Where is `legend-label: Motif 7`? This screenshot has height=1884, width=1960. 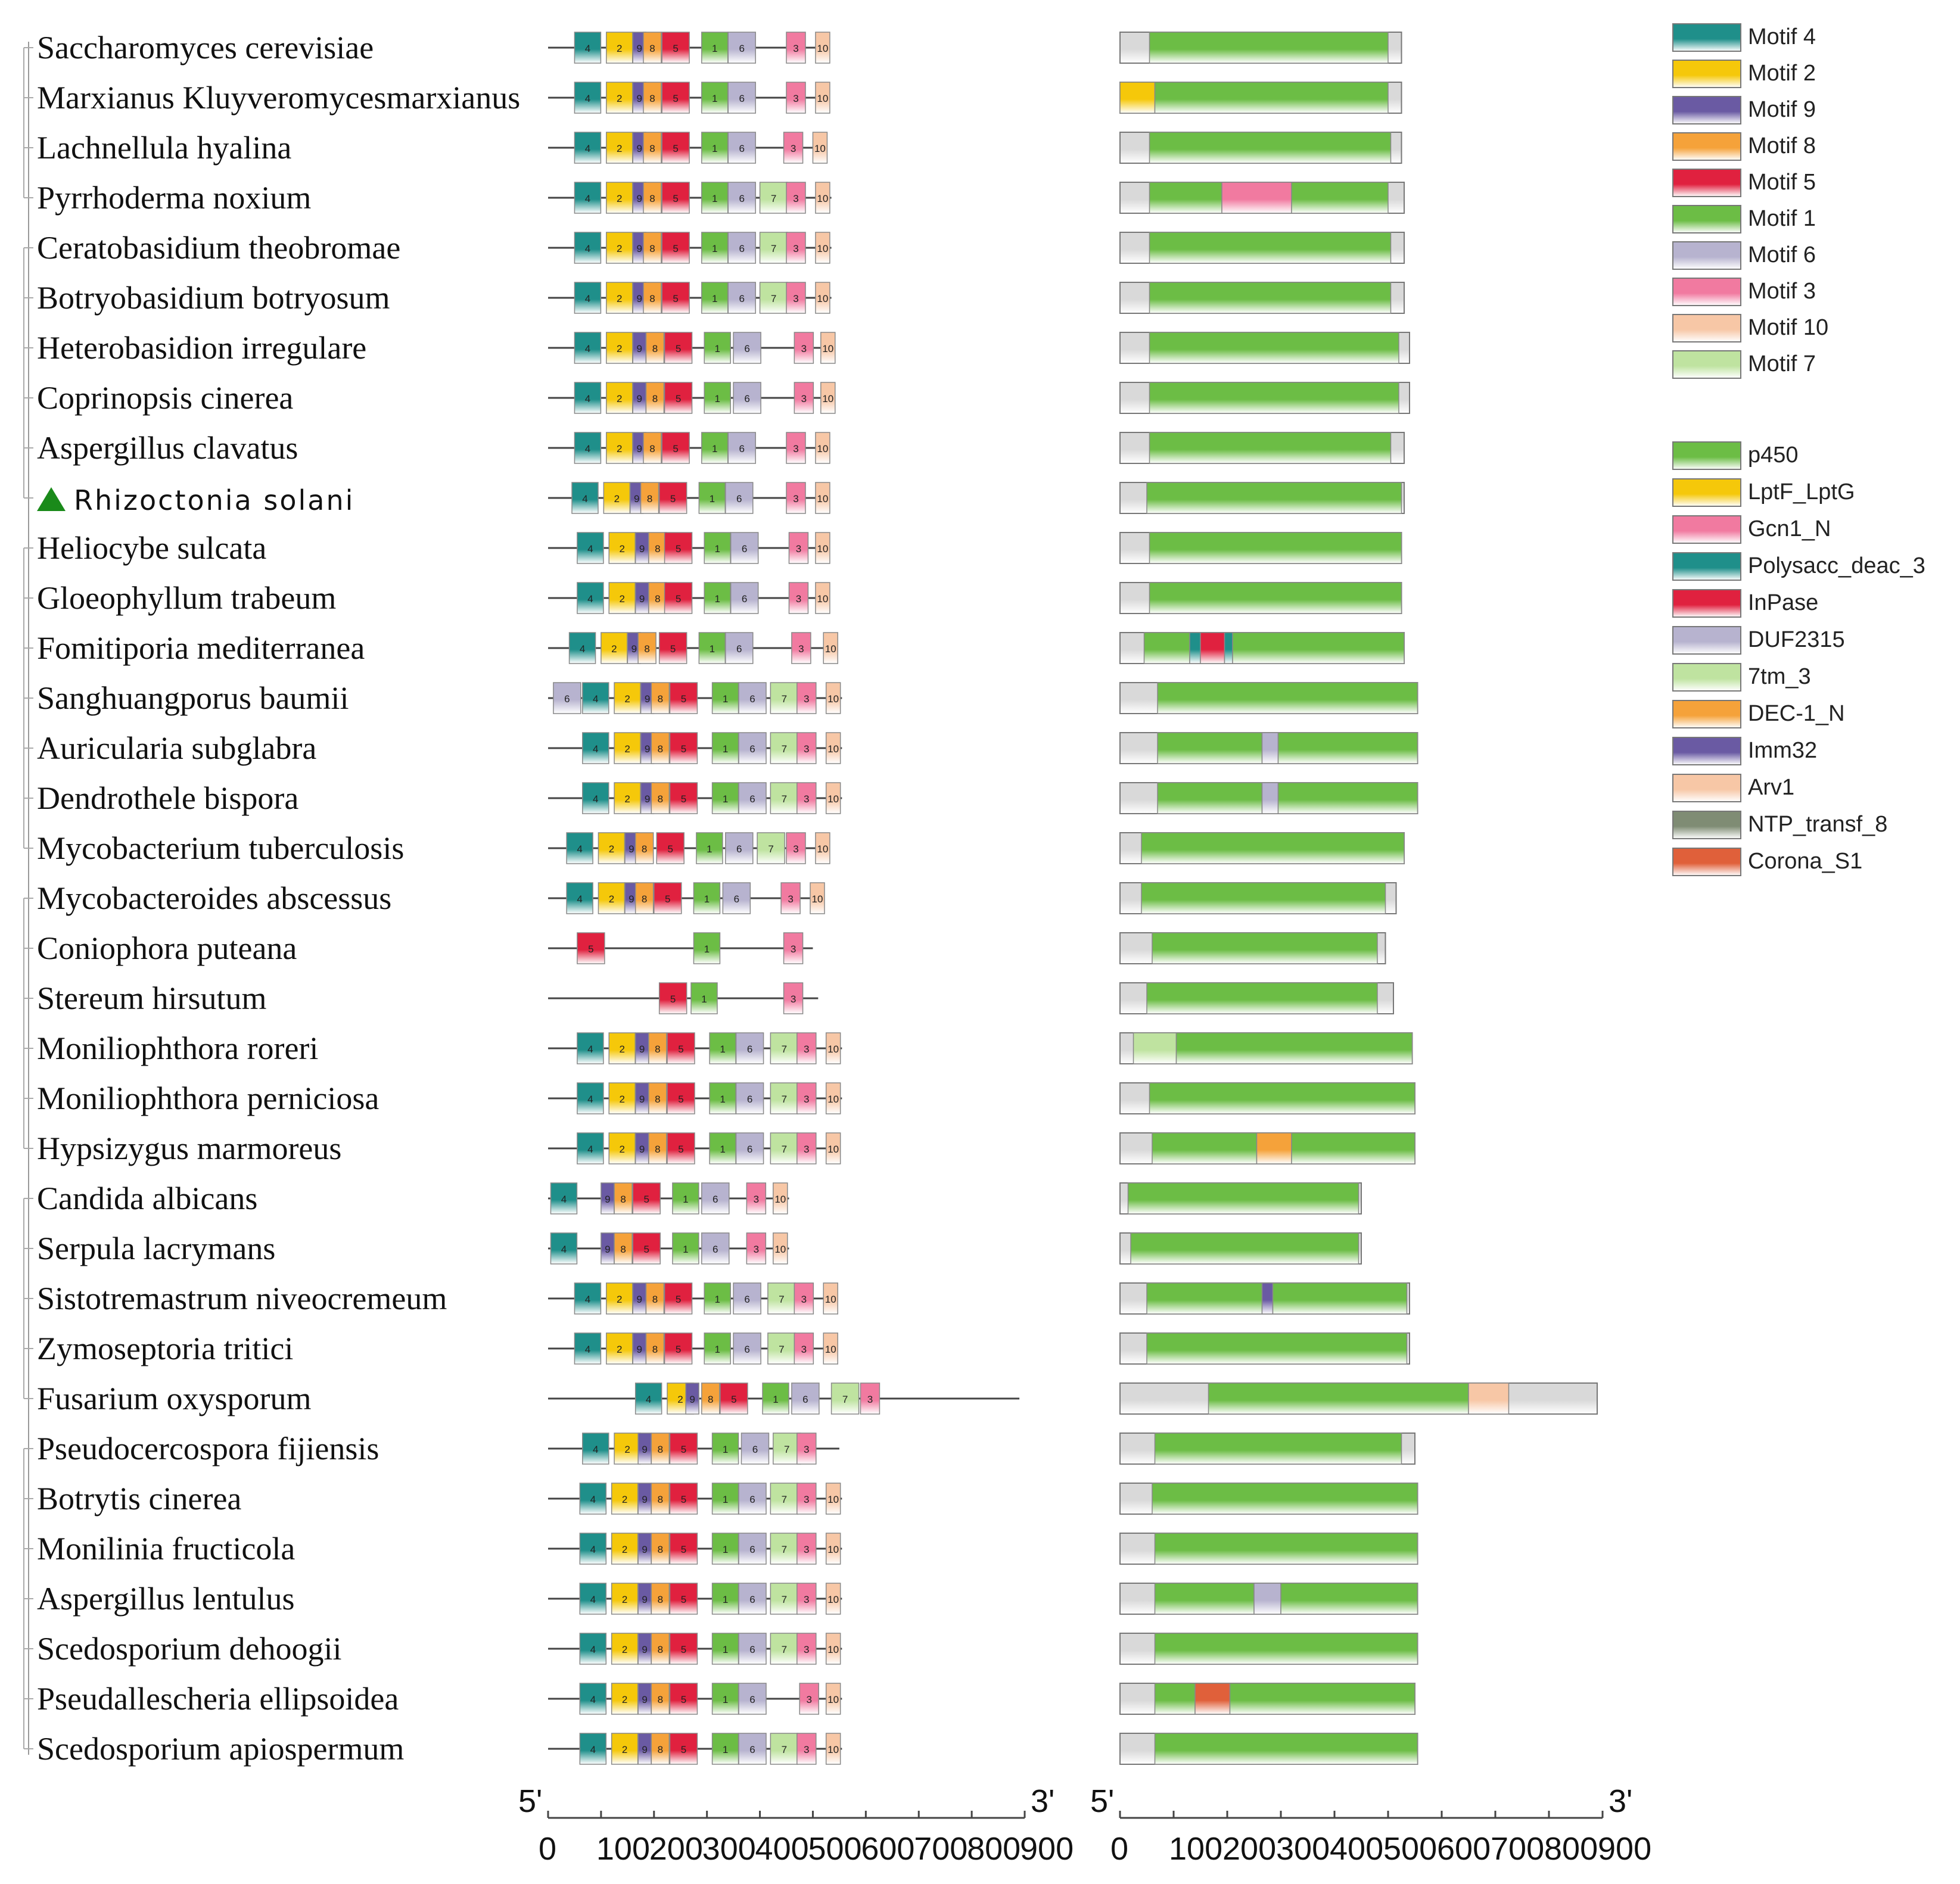
legend-label: Motif 7 is located at coordinates (1782, 363).